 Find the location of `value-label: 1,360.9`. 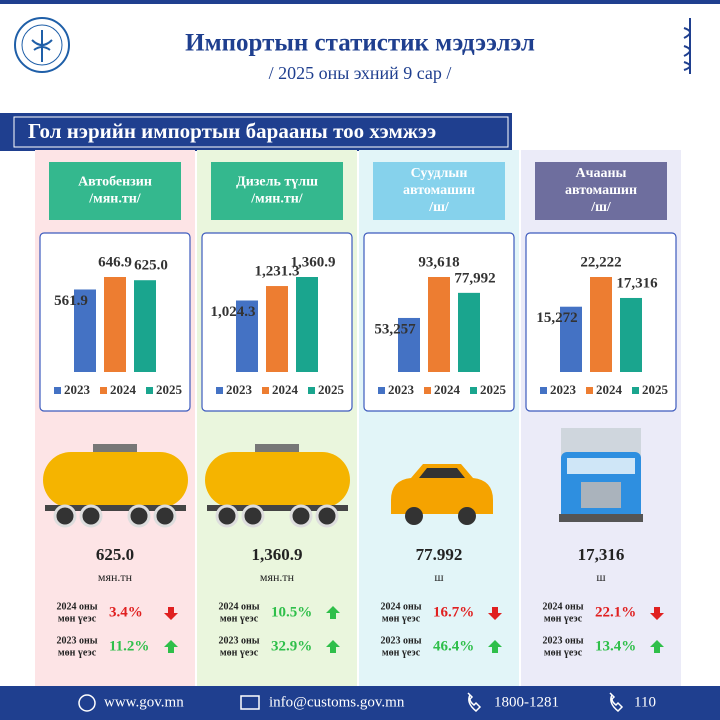

value-label: 1,360.9 is located at coordinates (313, 262).